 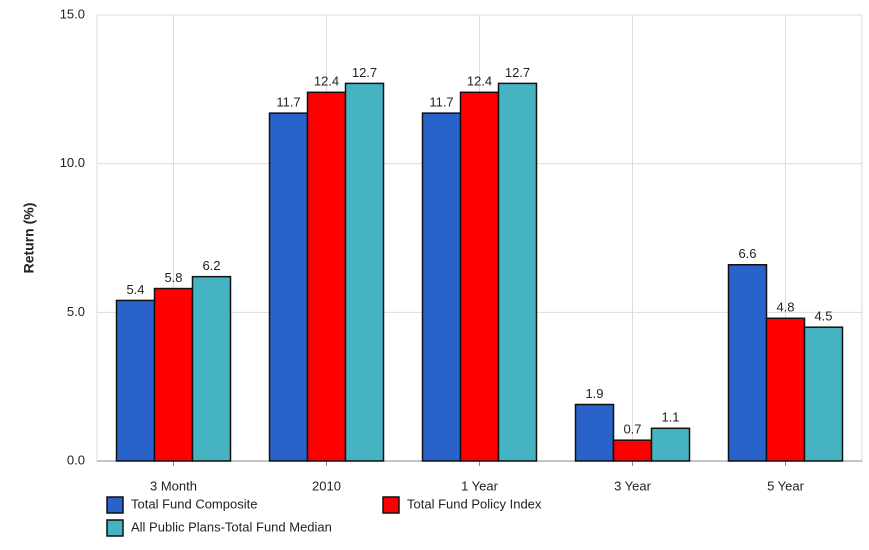 I want to click on data-label: 4.8, so click(x=785, y=307).